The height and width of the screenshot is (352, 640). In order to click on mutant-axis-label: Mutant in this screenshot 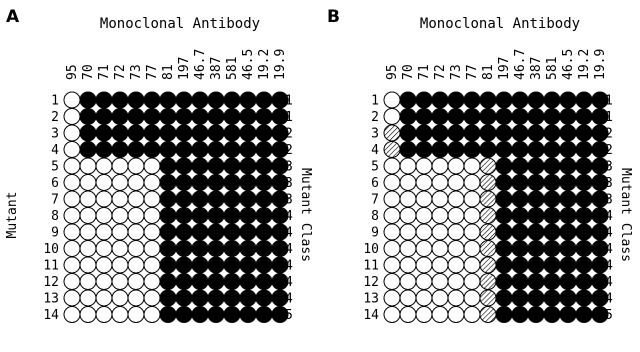, I will do `click(12, 215)`.